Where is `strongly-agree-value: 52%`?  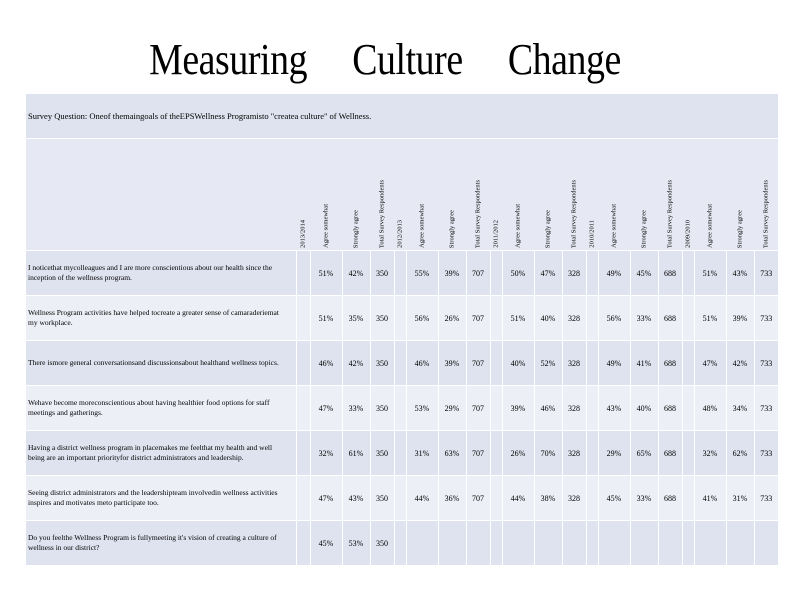
strongly-agree-value: 52% is located at coordinates (547, 363).